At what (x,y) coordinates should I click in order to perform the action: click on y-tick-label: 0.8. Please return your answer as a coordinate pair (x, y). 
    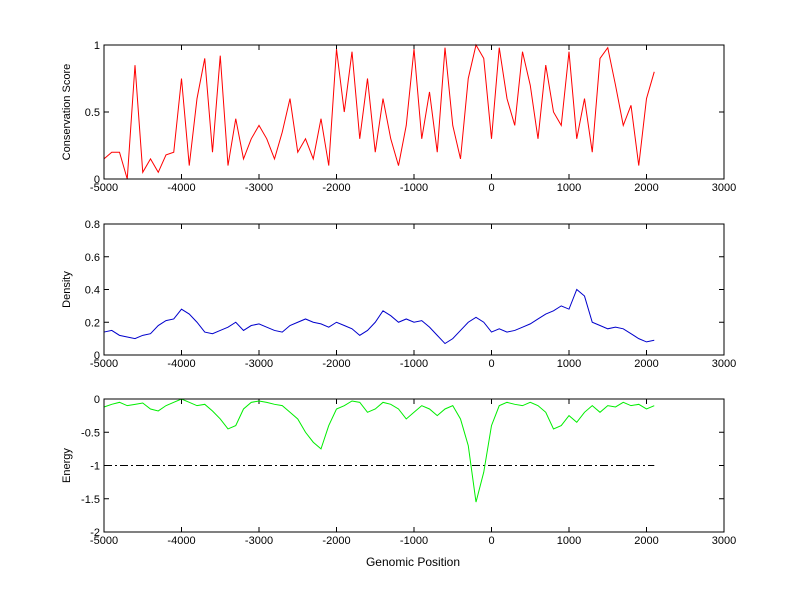
    Looking at the image, I should click on (92, 225).